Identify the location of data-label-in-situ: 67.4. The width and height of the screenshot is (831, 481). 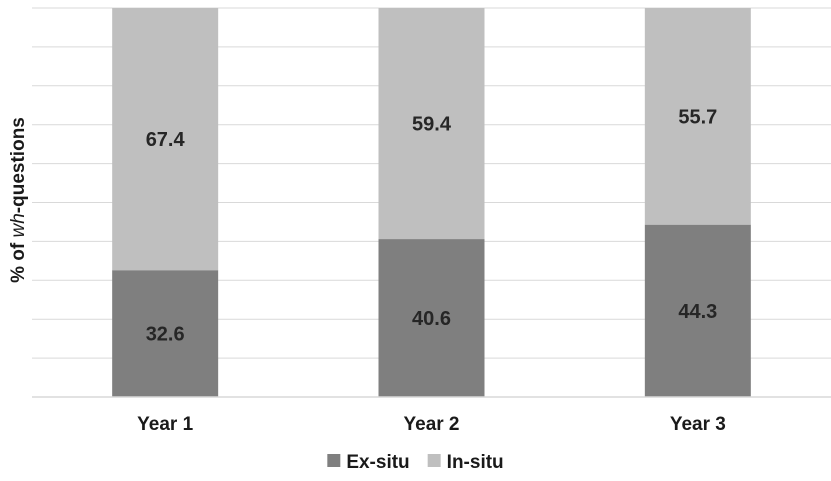
(166, 140).